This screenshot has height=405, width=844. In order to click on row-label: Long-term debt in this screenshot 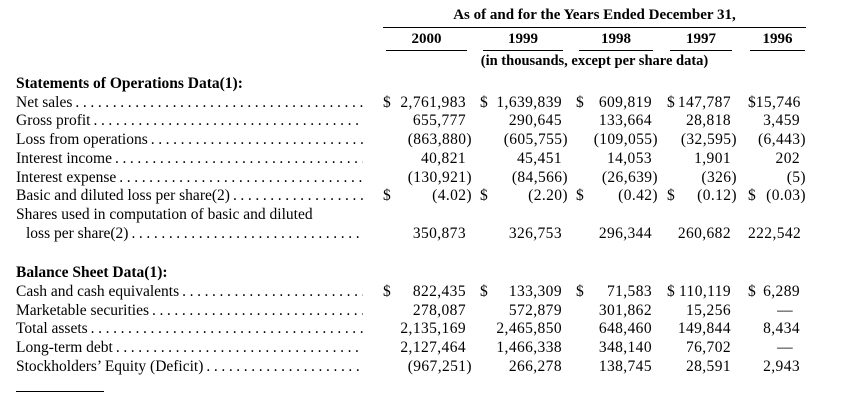, I will do `click(199, 348)`.